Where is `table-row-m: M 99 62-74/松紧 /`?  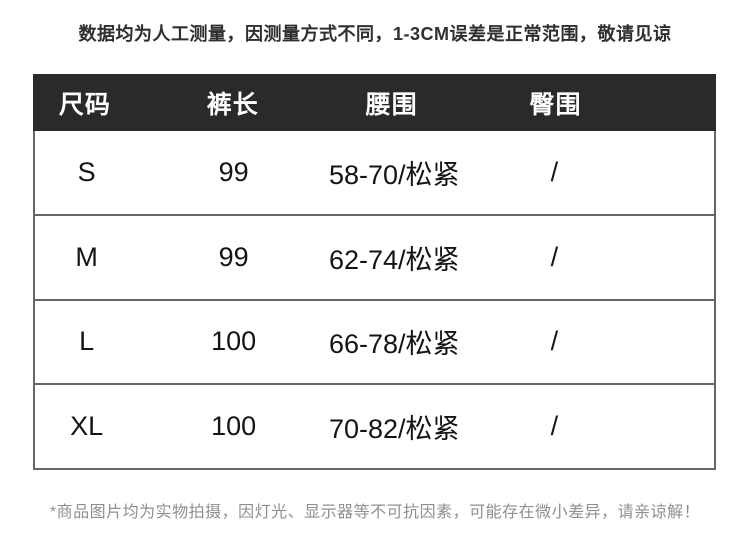
table-row-m: M 99 62-74/松紧 / is located at coordinates (374, 256).